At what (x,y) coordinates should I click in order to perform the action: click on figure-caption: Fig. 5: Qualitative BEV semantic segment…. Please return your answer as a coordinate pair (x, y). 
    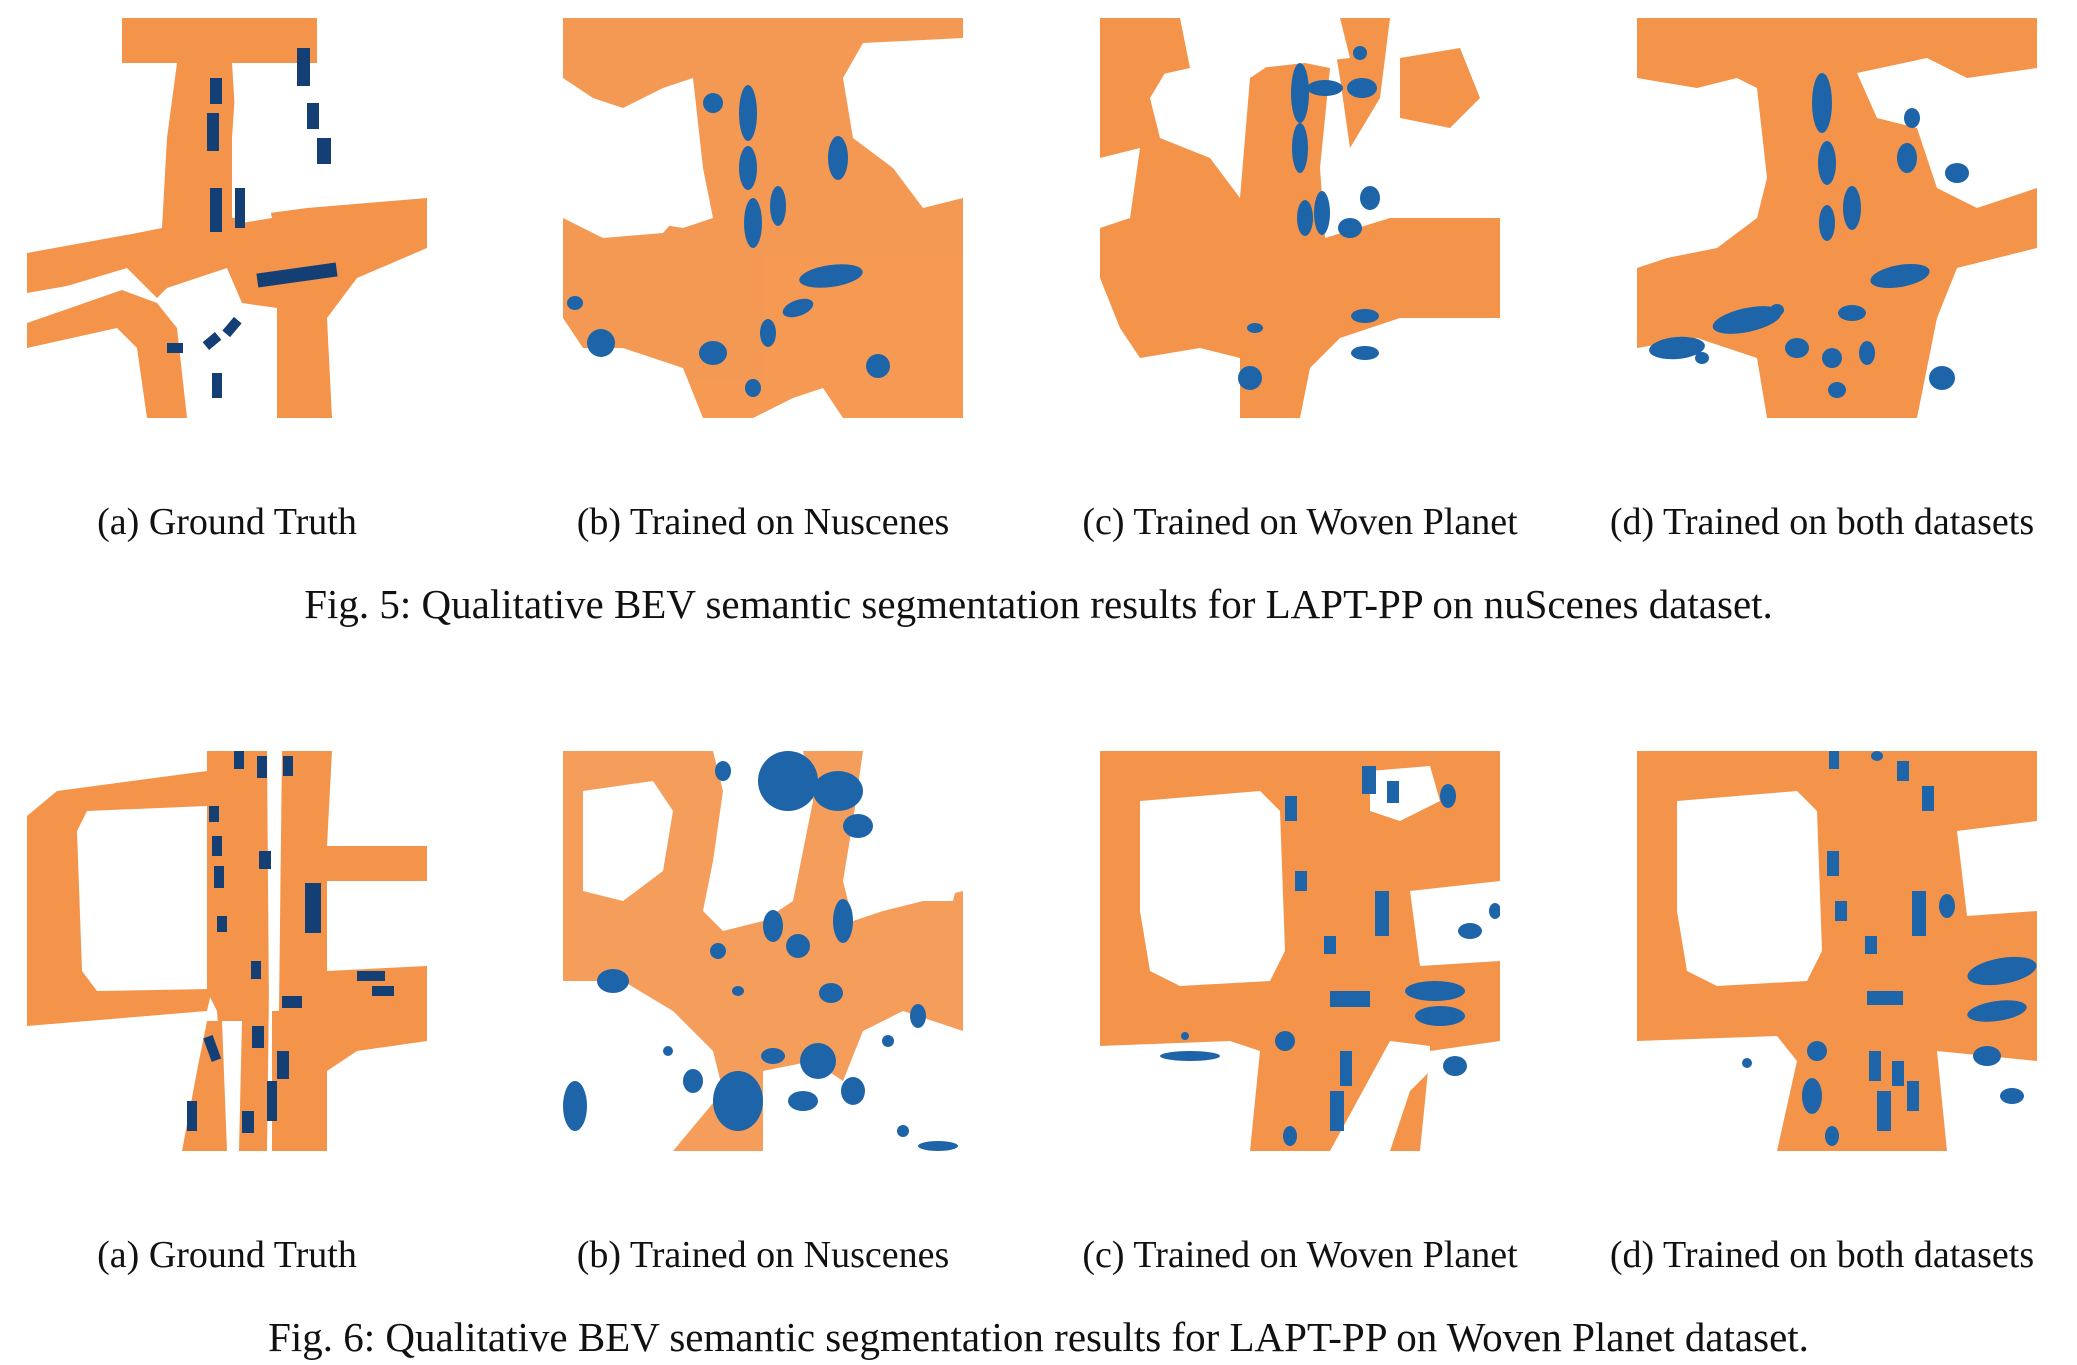
    Looking at the image, I should click on (1038, 604).